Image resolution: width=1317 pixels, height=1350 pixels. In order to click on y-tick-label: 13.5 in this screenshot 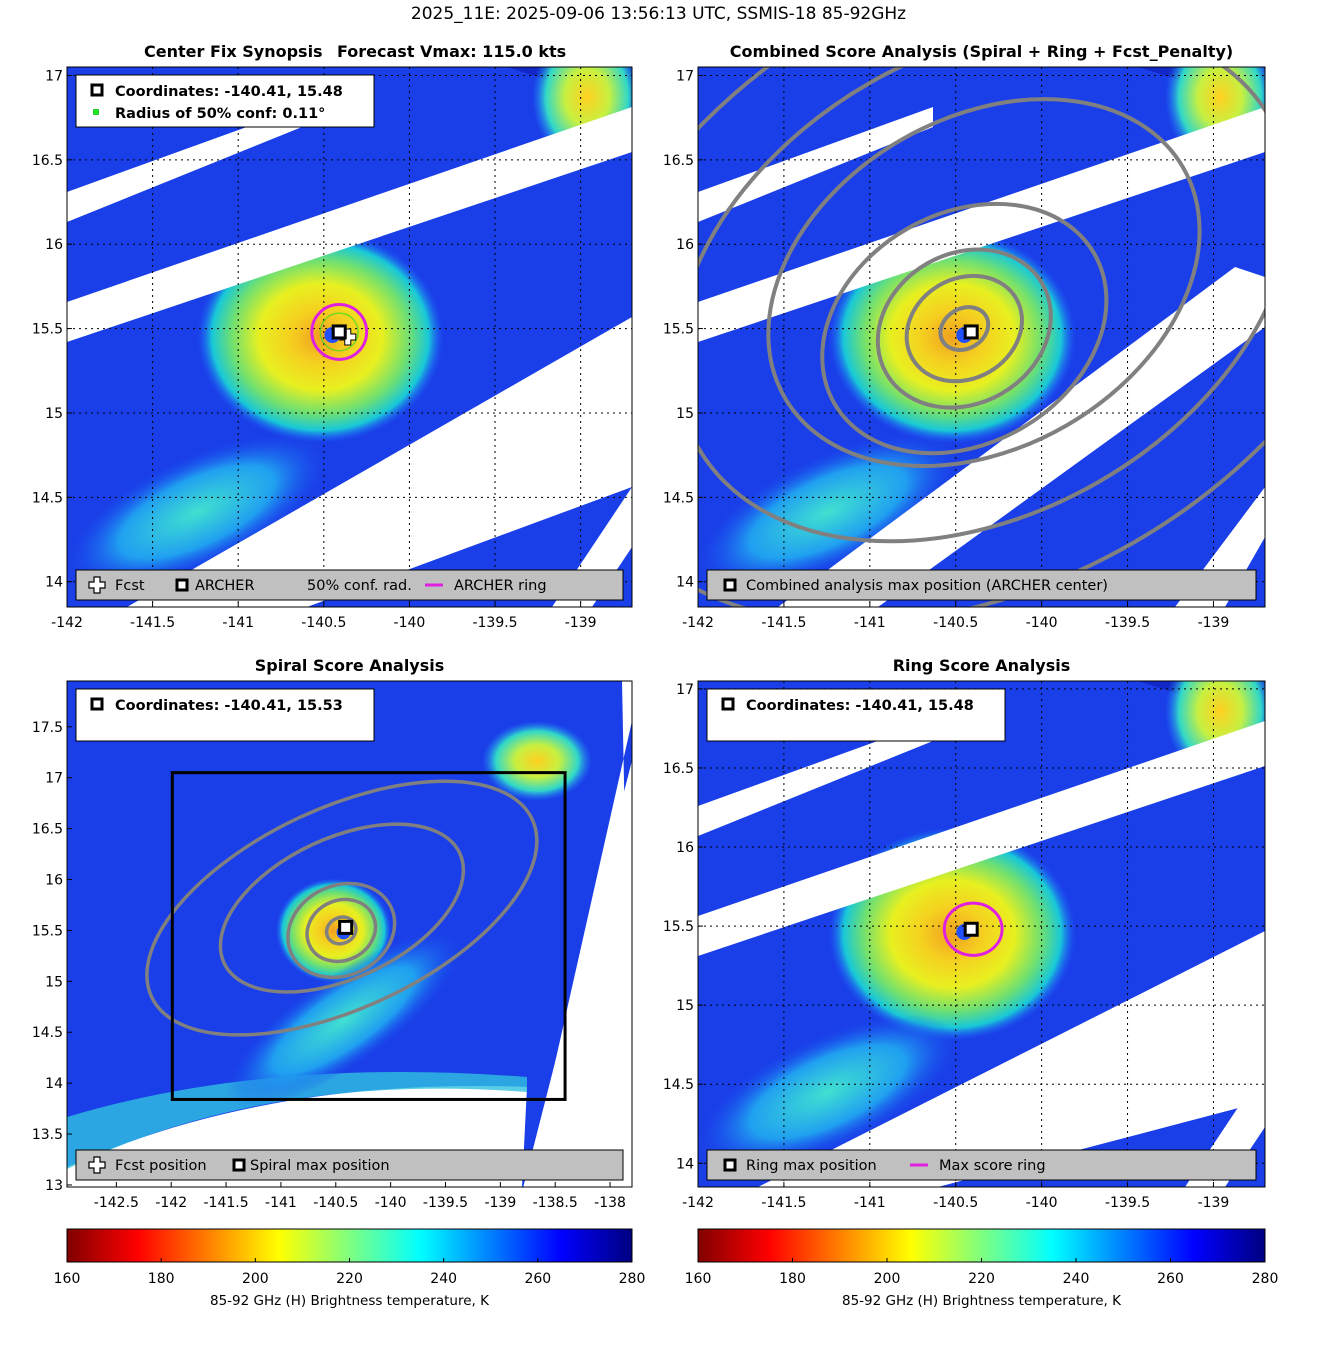, I will do `click(47, 1135)`.